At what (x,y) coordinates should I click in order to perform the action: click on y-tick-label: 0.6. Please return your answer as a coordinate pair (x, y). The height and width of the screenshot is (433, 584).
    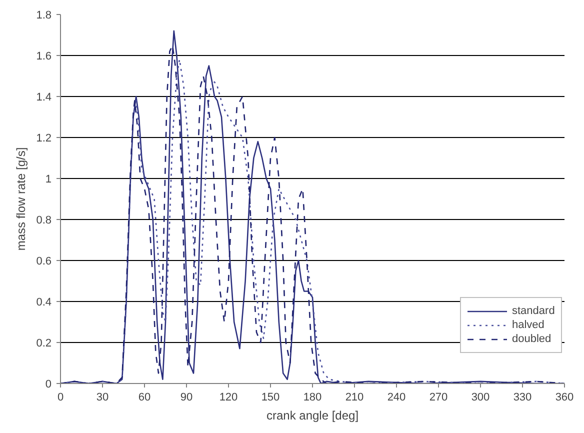
    Looking at the image, I should click on (44, 262).